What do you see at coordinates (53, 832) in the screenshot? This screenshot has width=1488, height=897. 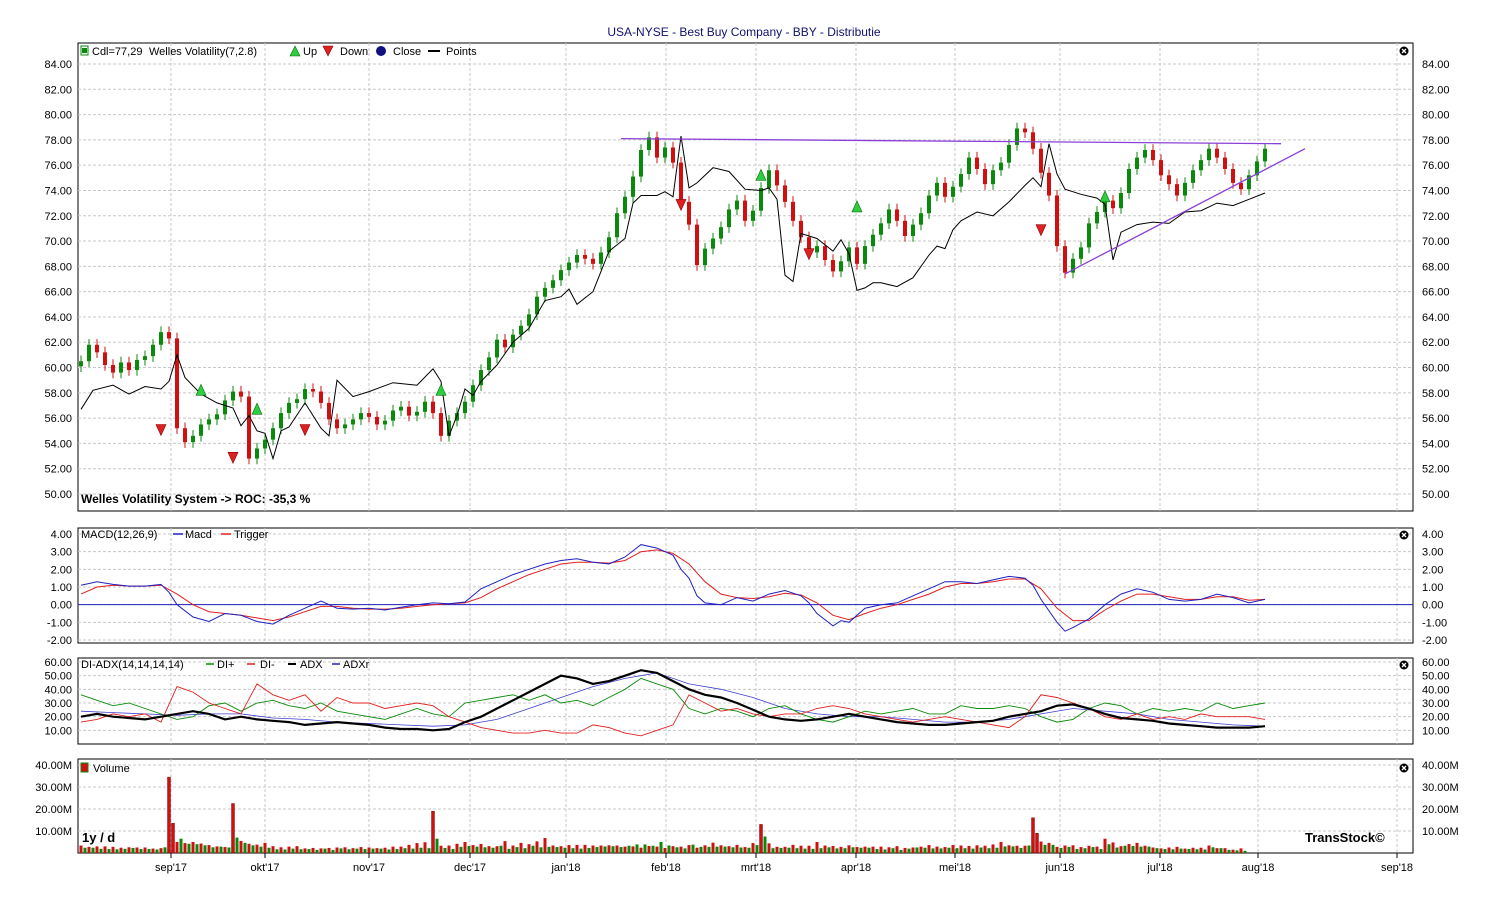 I see `volume-tick-left: 10.00M` at bounding box center [53, 832].